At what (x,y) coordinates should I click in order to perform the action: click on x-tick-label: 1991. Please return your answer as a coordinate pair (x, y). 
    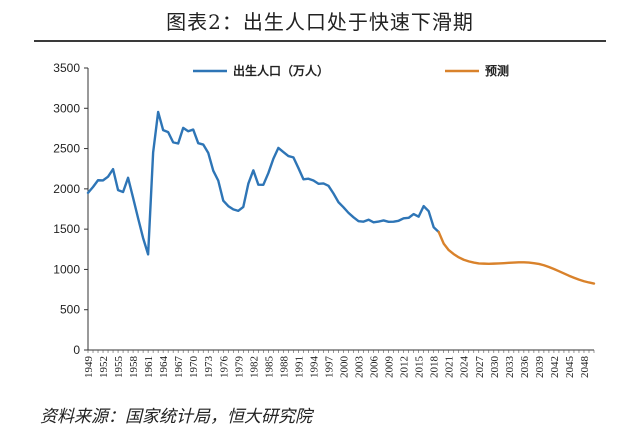
    Looking at the image, I should click on (299, 367).